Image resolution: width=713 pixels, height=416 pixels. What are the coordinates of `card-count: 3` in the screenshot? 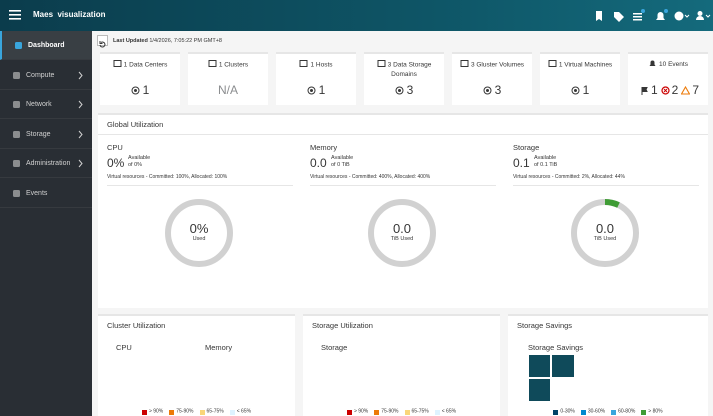 It's located at (389, 65).